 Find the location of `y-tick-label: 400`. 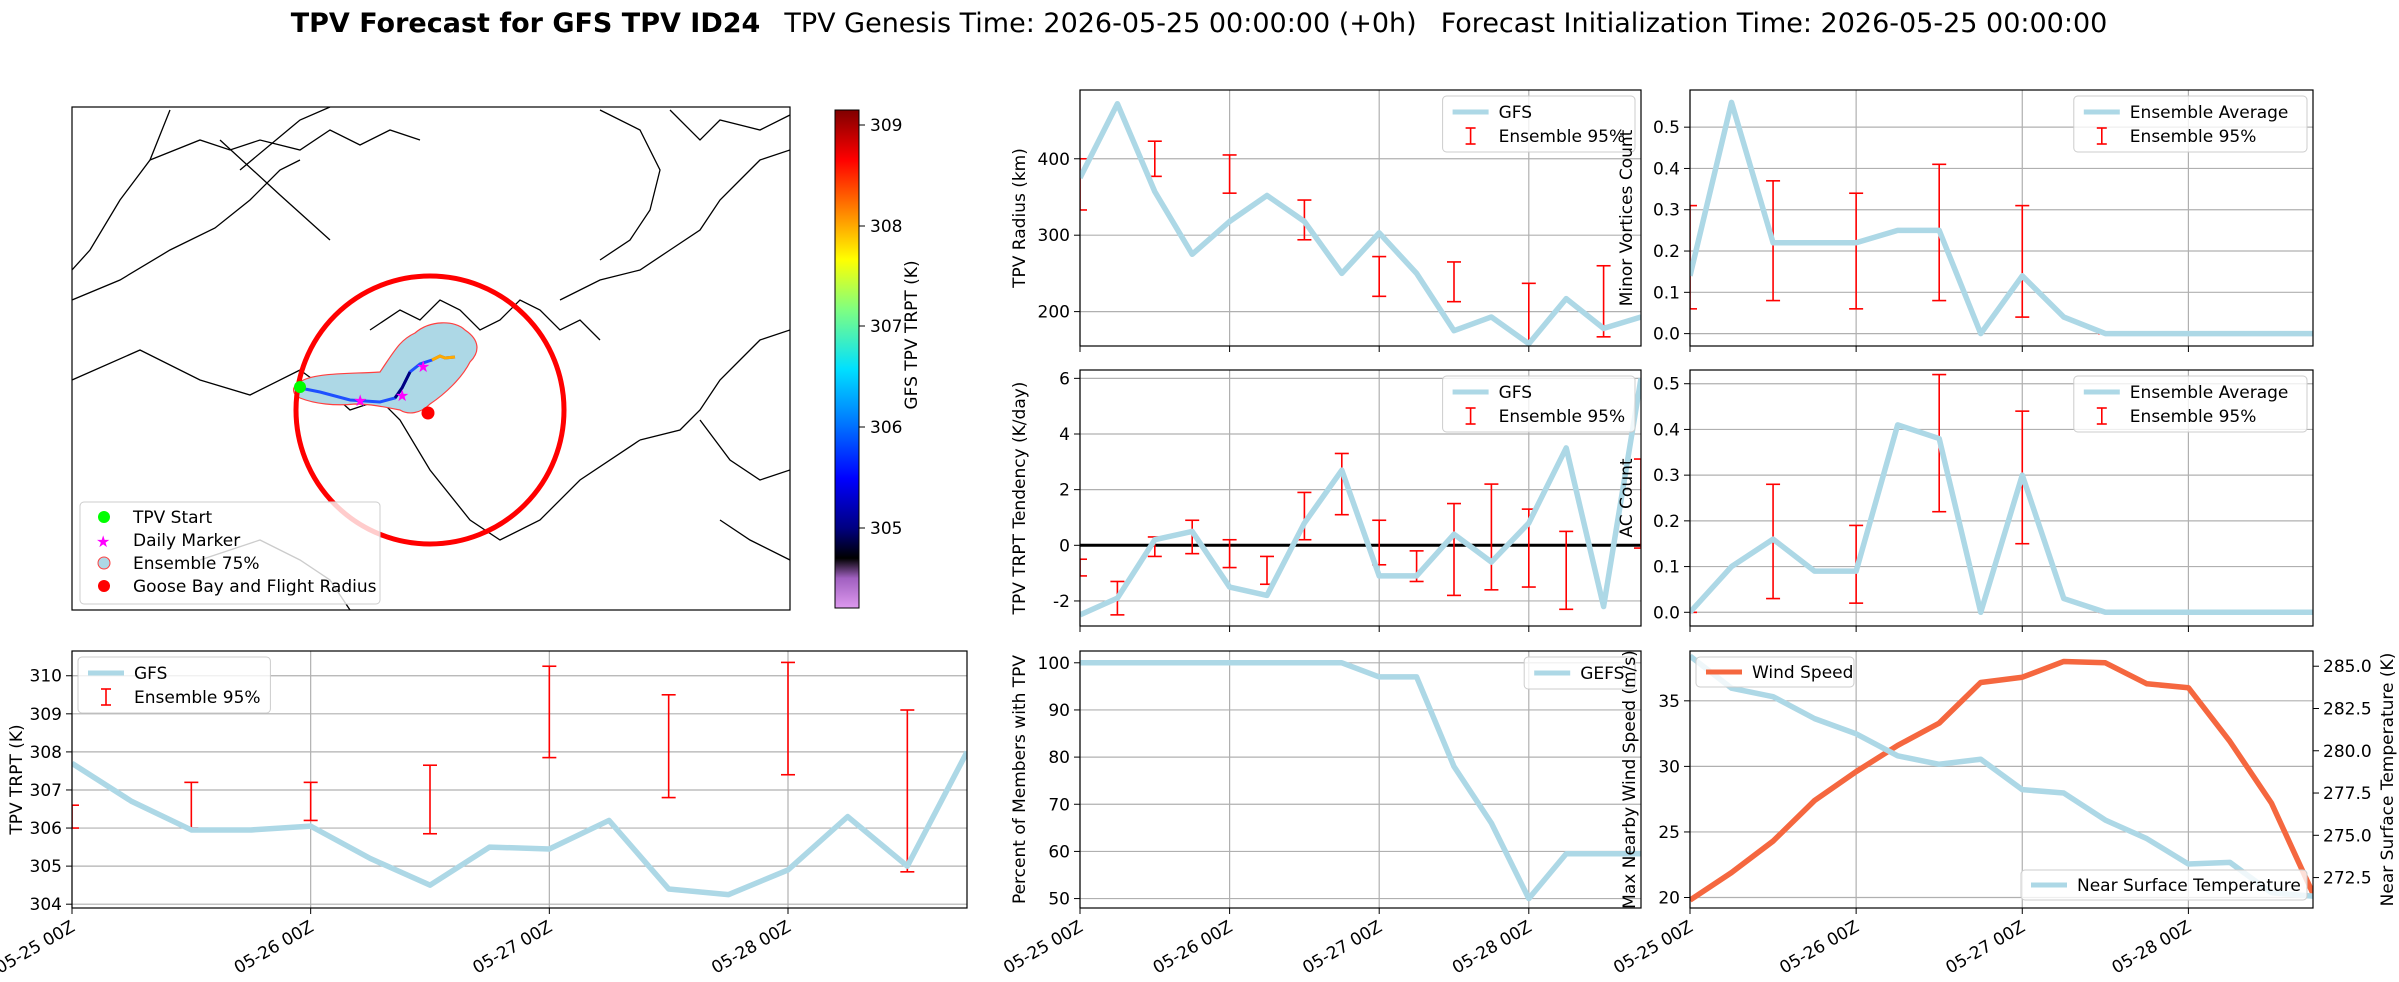

y-tick-label: 400 is located at coordinates (1054, 160).